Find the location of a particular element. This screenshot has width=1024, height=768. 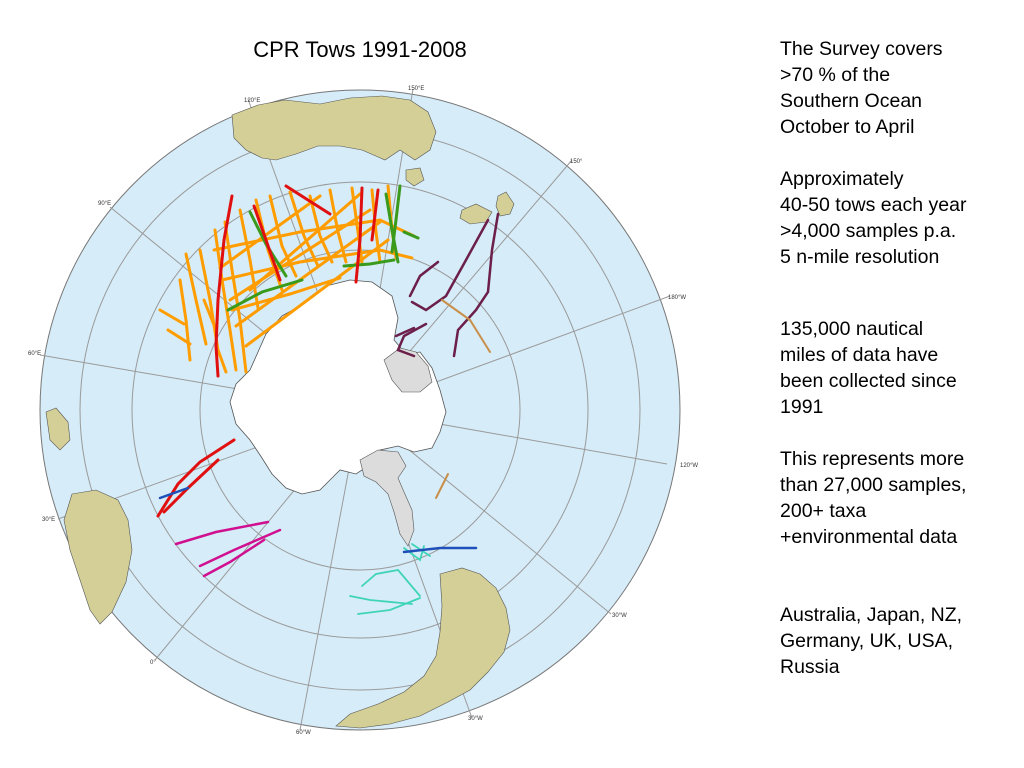

label-60e: 60°E is located at coordinates (34, 354).